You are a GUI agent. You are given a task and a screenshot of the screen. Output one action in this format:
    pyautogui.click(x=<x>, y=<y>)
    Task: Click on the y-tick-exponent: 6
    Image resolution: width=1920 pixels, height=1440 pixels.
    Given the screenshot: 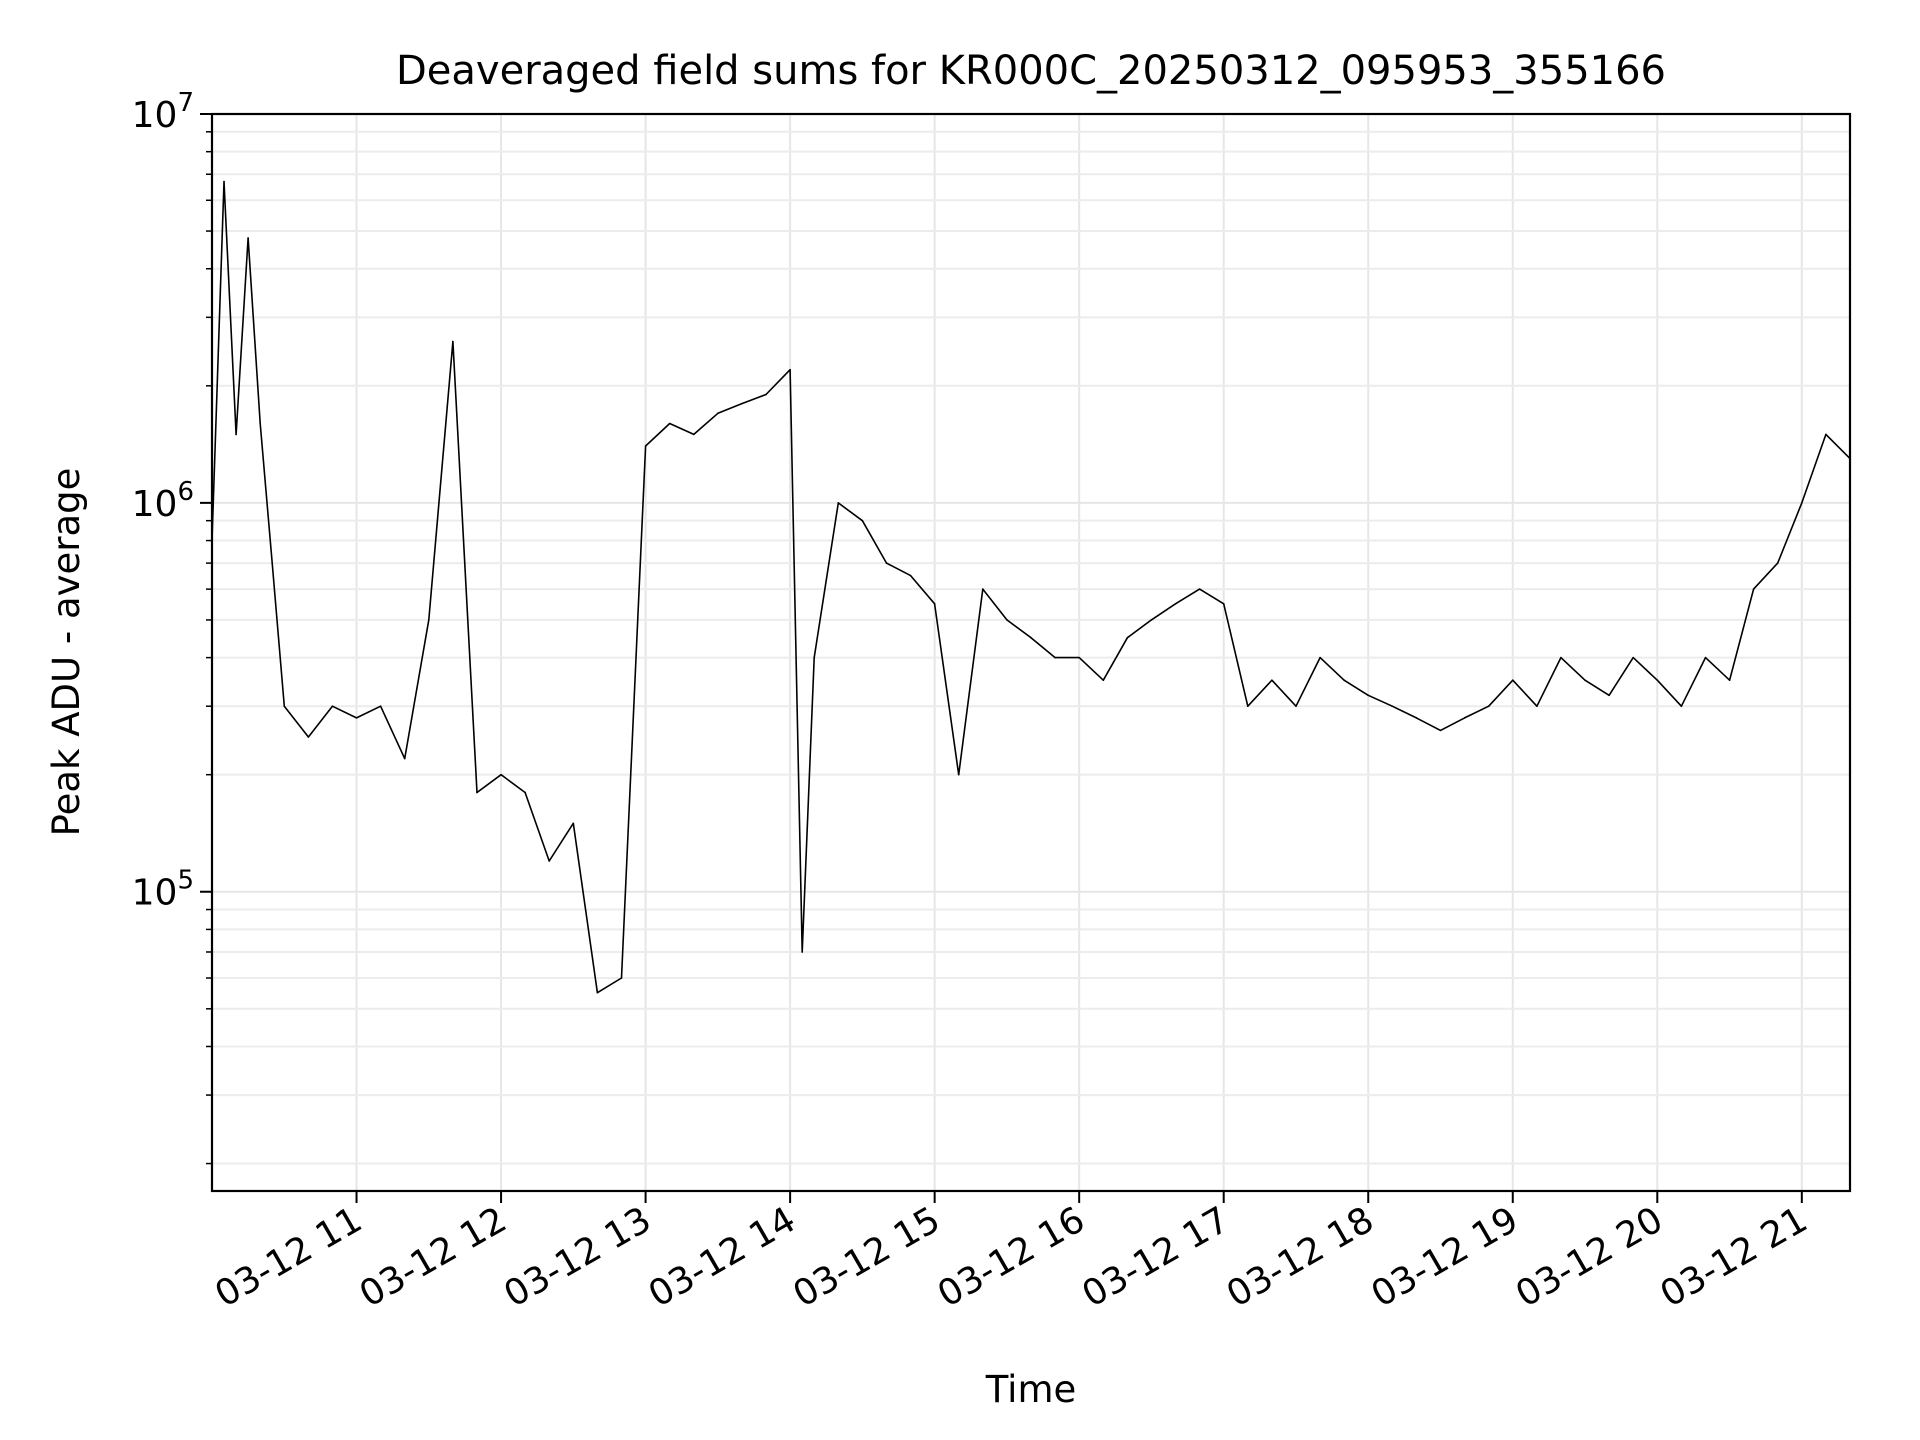 What is the action you would take?
    pyautogui.click(x=185, y=492)
    